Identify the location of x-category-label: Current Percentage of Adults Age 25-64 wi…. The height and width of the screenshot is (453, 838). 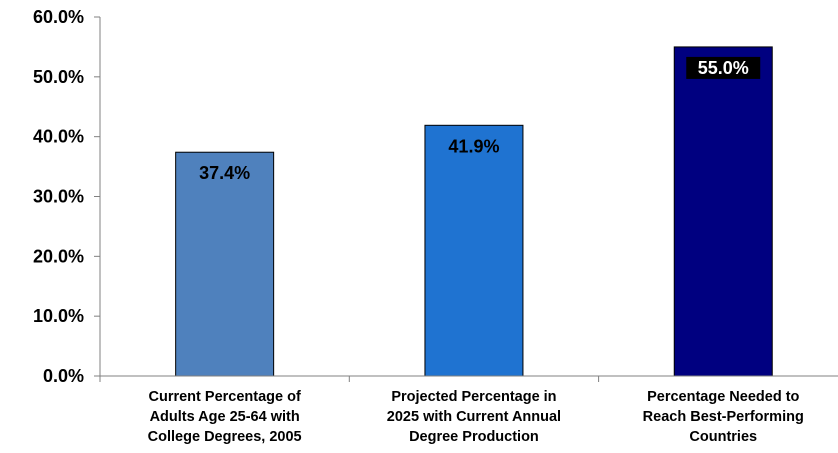
(225, 417).